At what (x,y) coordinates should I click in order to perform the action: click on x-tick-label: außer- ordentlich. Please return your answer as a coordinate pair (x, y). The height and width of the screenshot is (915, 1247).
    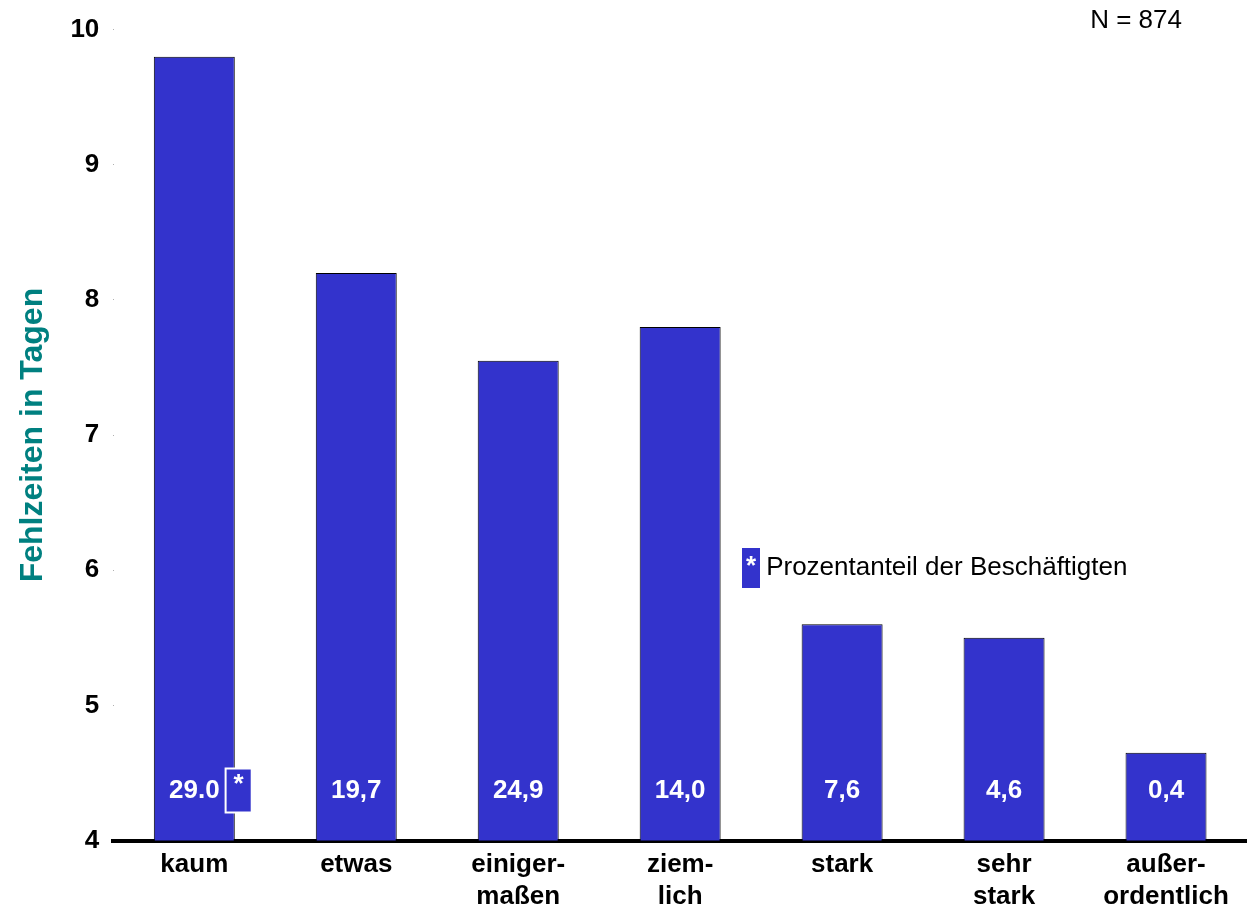
    Looking at the image, I should click on (1166, 879).